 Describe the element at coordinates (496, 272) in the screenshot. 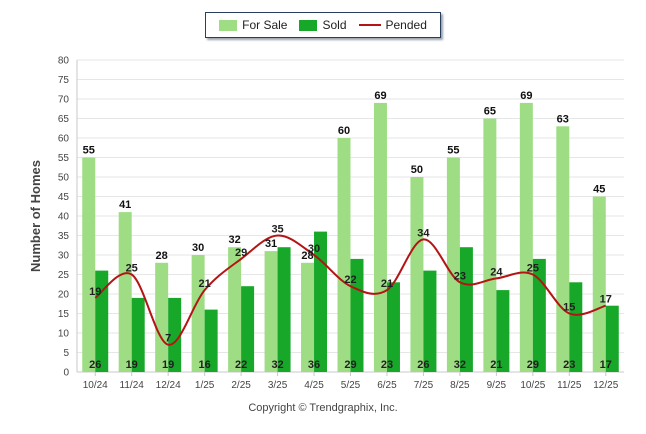

I see `pended-value-label: 24` at that location.